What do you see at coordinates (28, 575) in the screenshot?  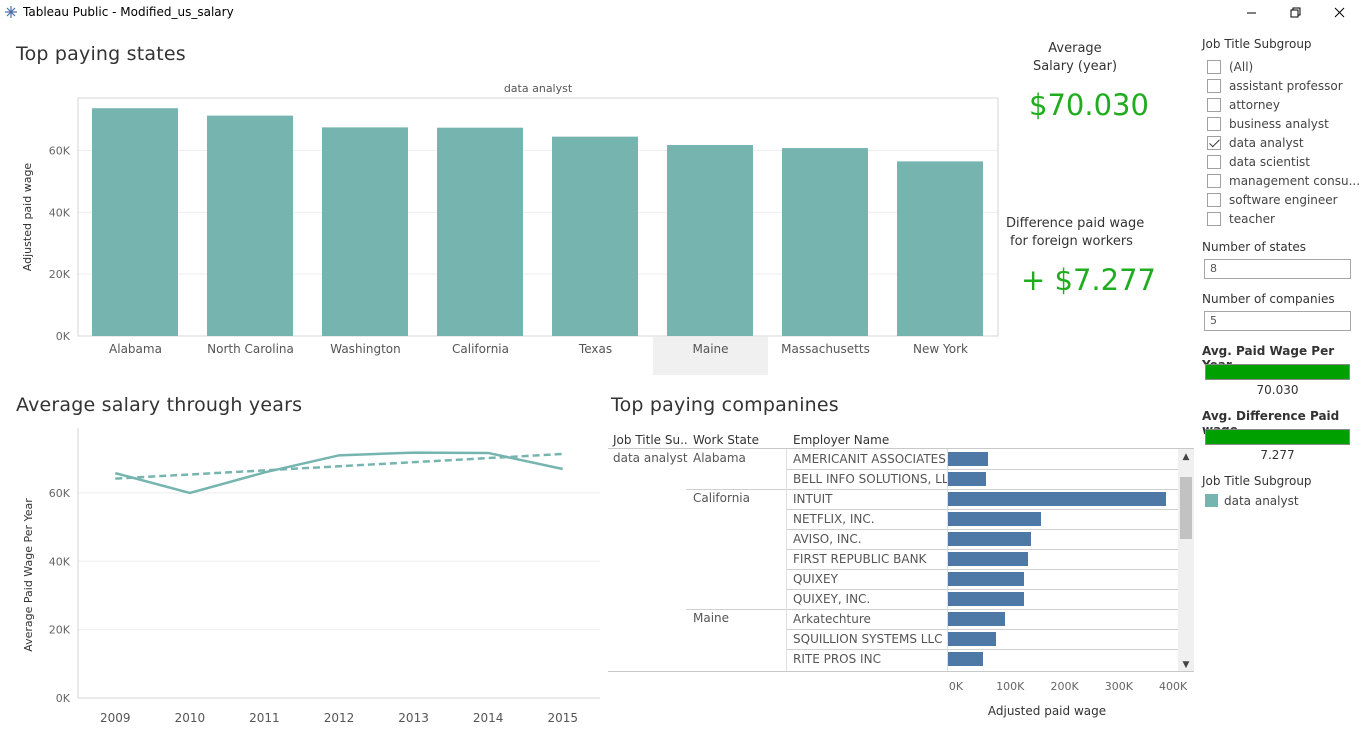 I see `y-axis-label: Average Paid Wage Per Year` at bounding box center [28, 575].